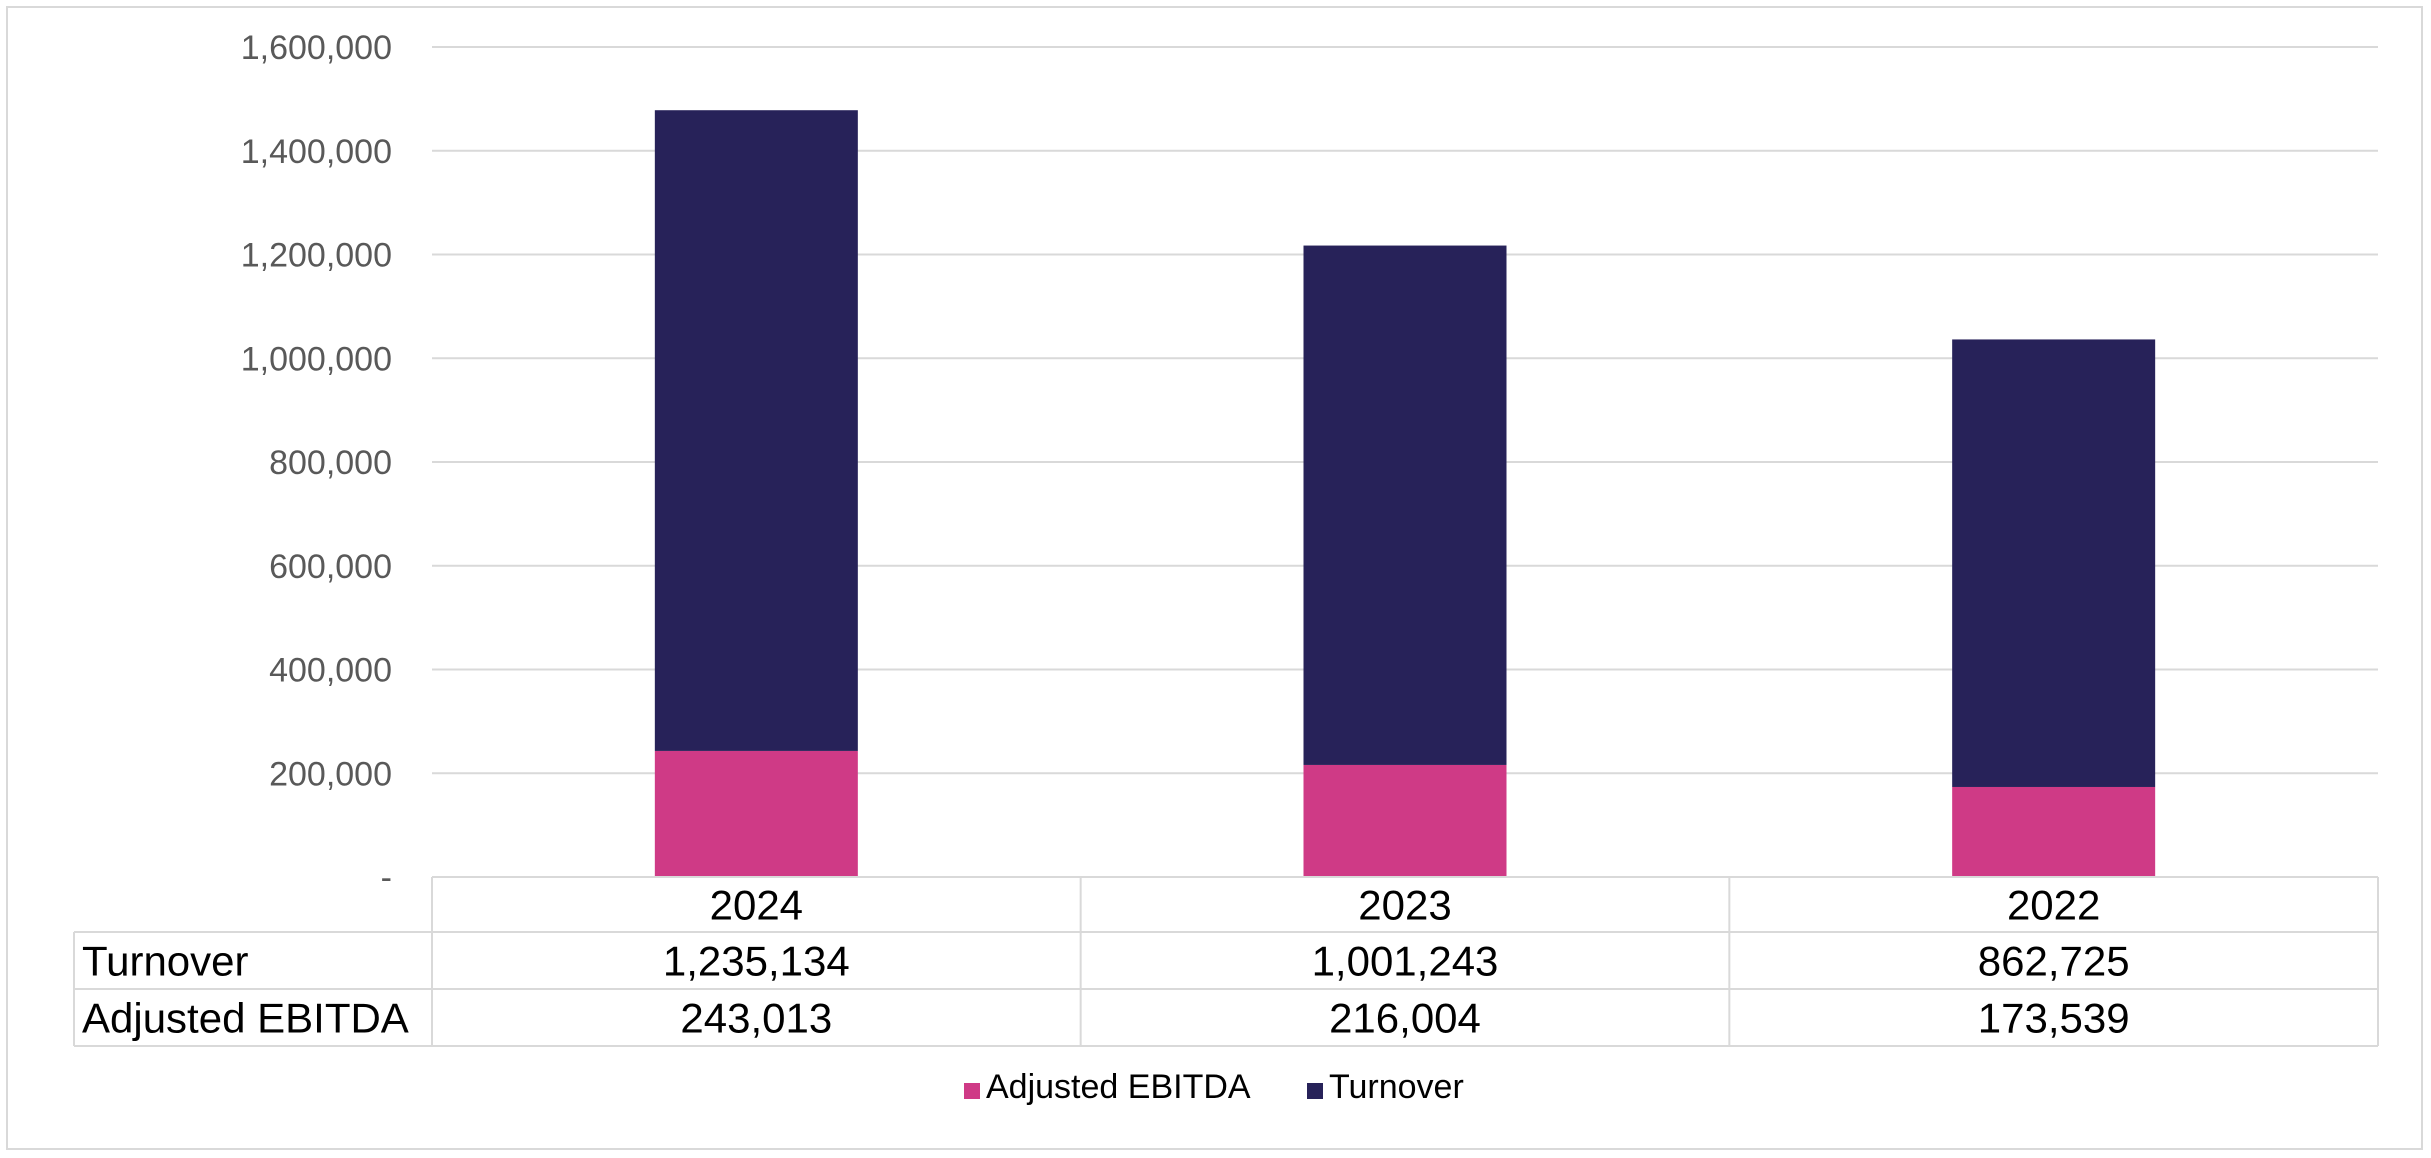 Image resolution: width=2431 pixels, height=1158 pixels. What do you see at coordinates (316, 152) in the screenshot?
I see `y-tick-label: 1,400,000` at bounding box center [316, 152].